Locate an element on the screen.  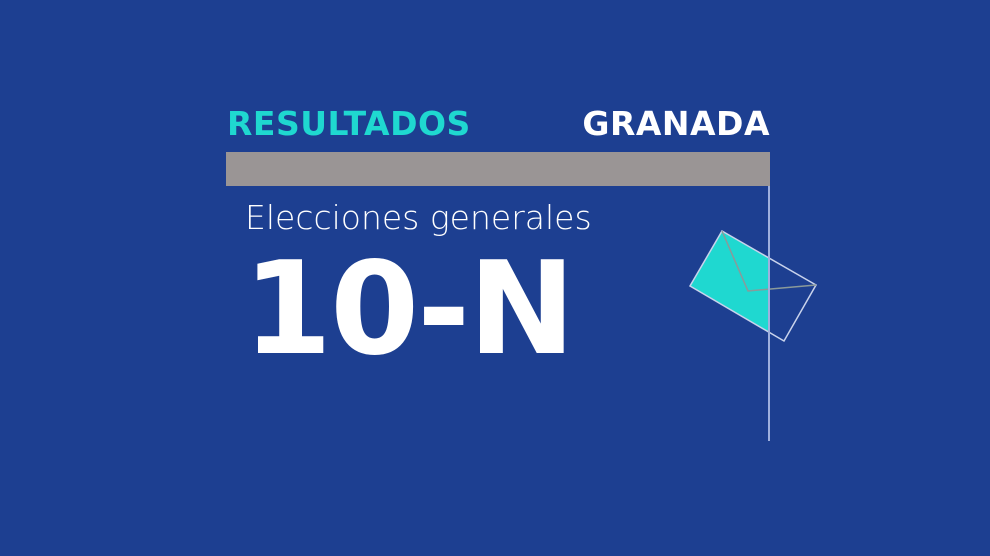
title: 10-N is located at coordinates (409, 309).